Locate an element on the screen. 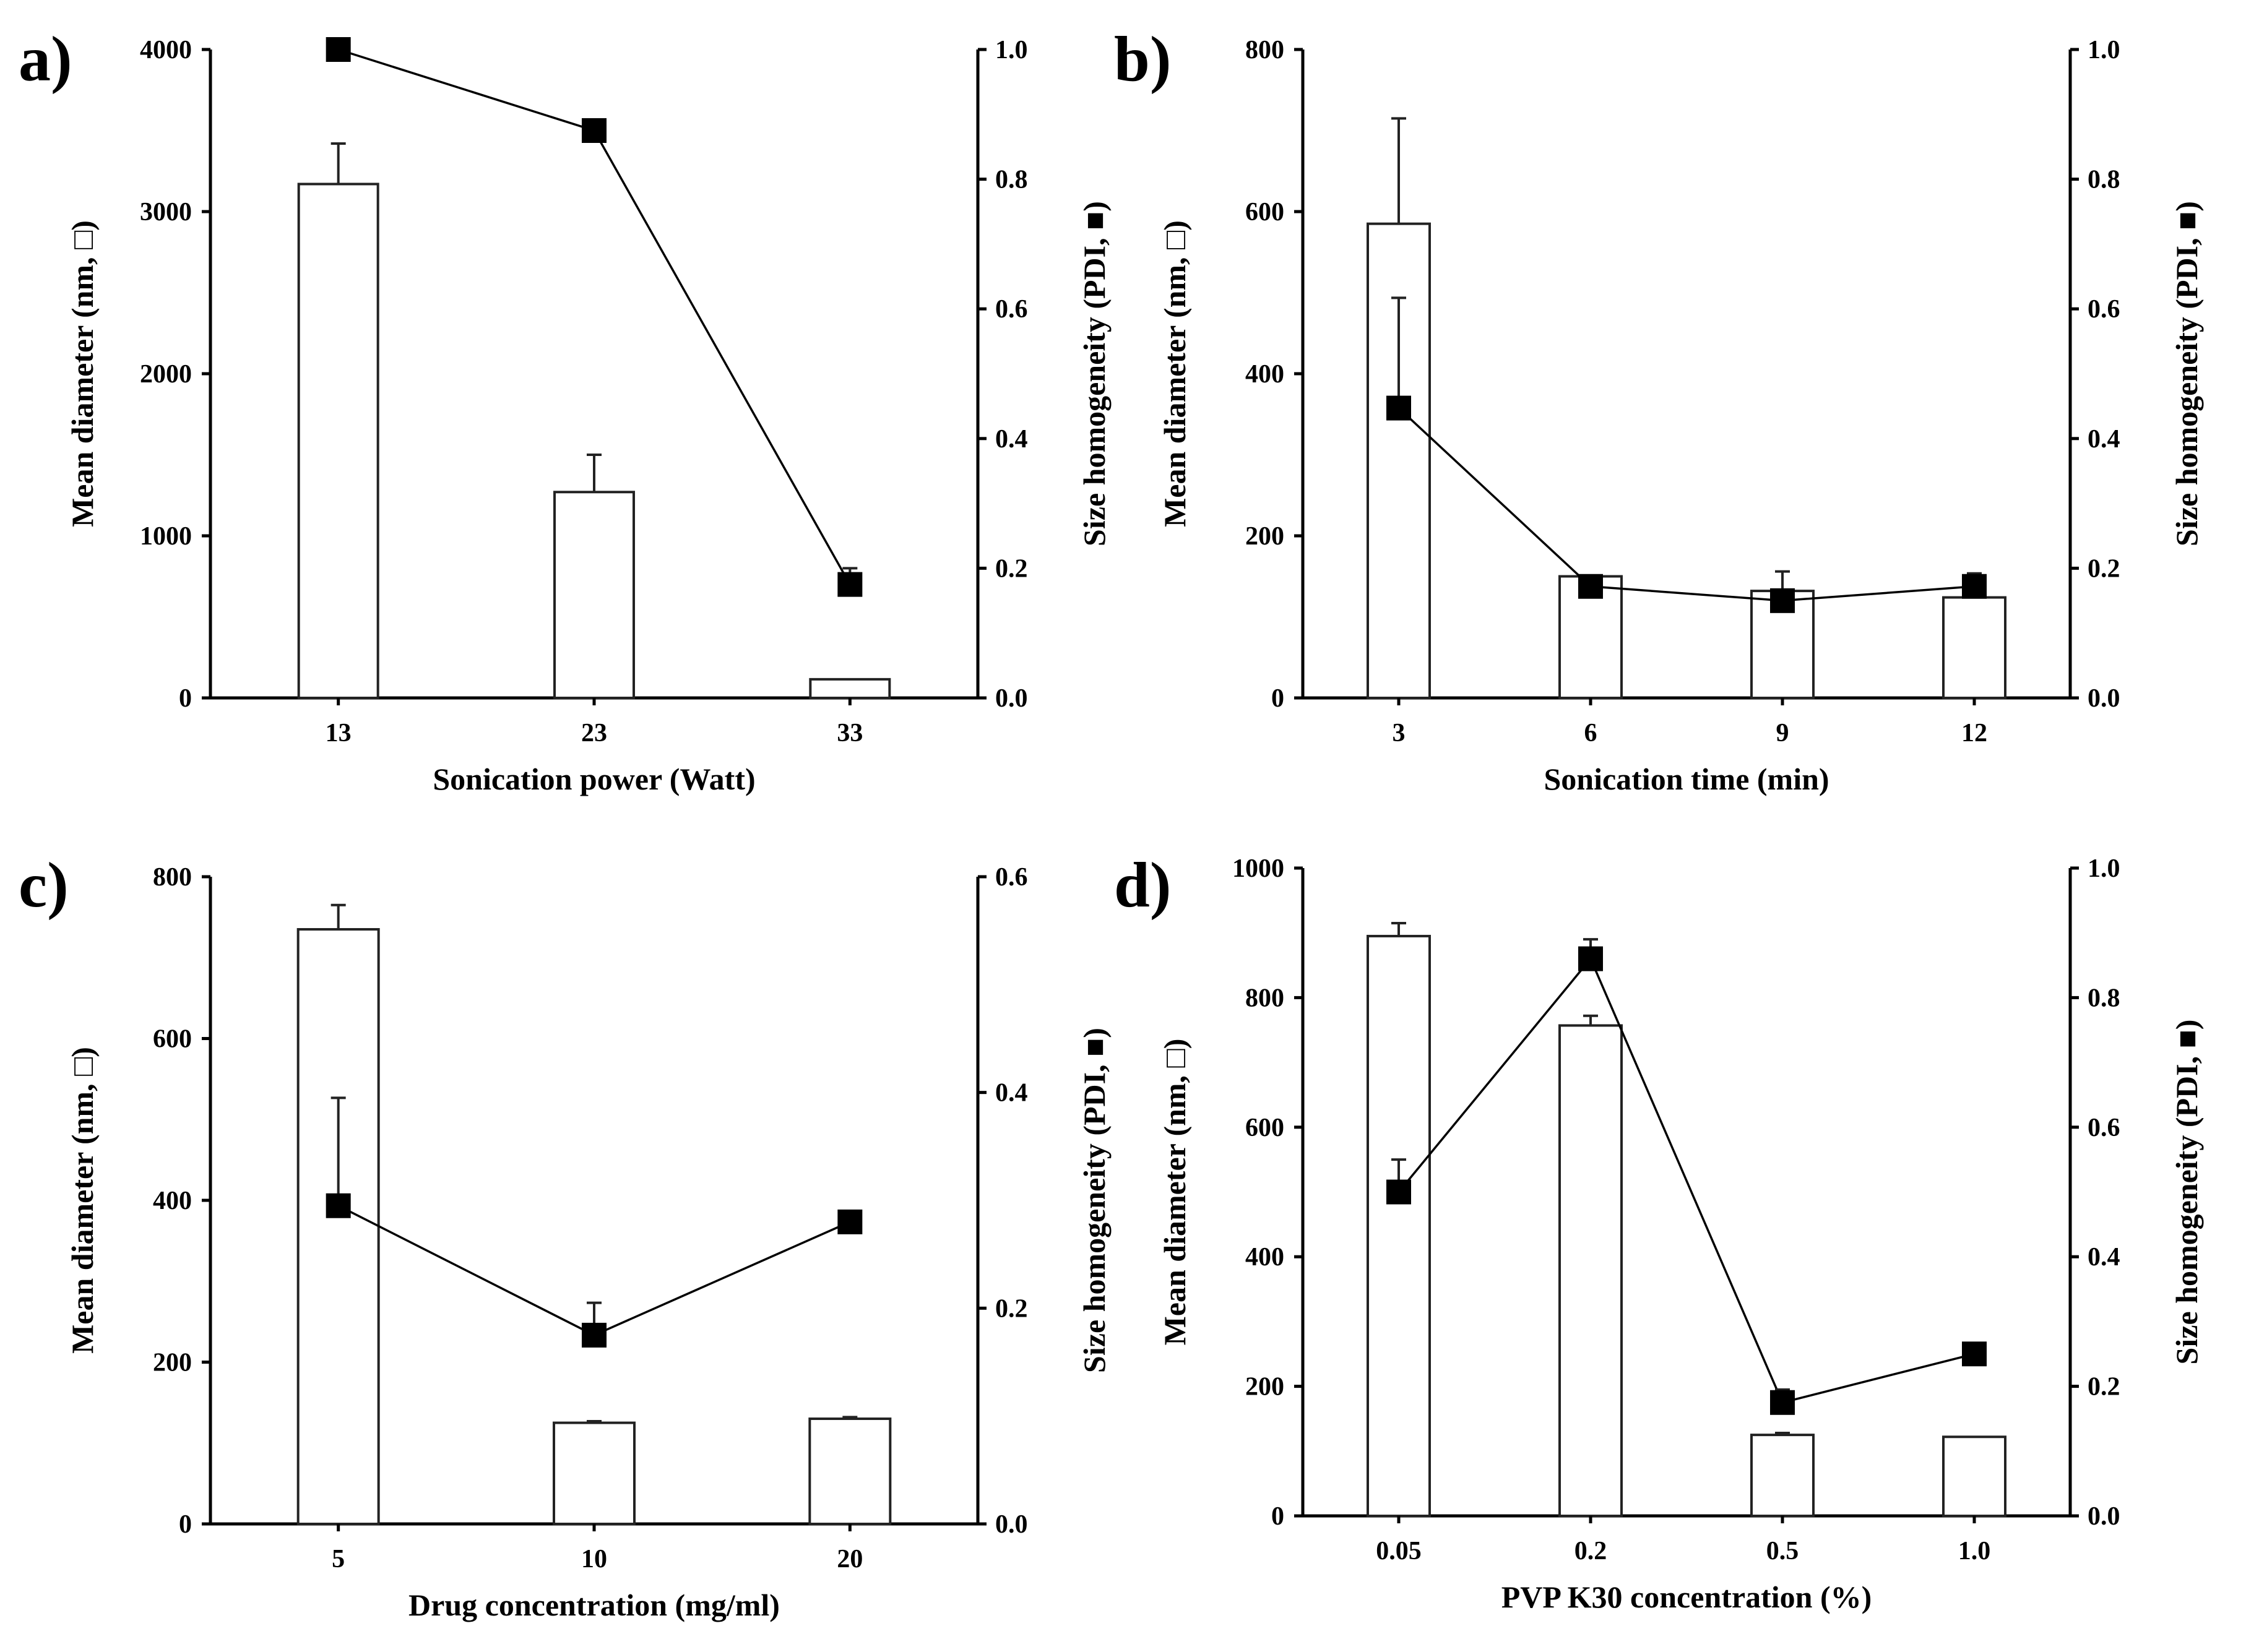 This screenshot has height=1652, width=2246. x-tick-label: 20 is located at coordinates (850, 1559).